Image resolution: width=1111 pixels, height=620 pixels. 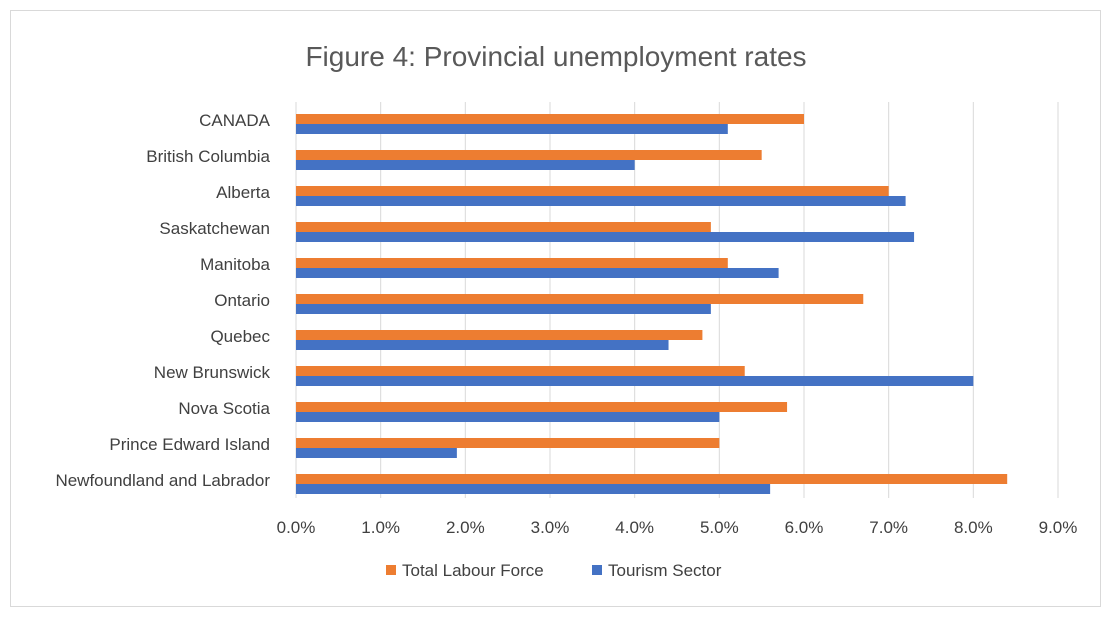 I want to click on x-tick-label: 8.0%, so click(x=973, y=527).